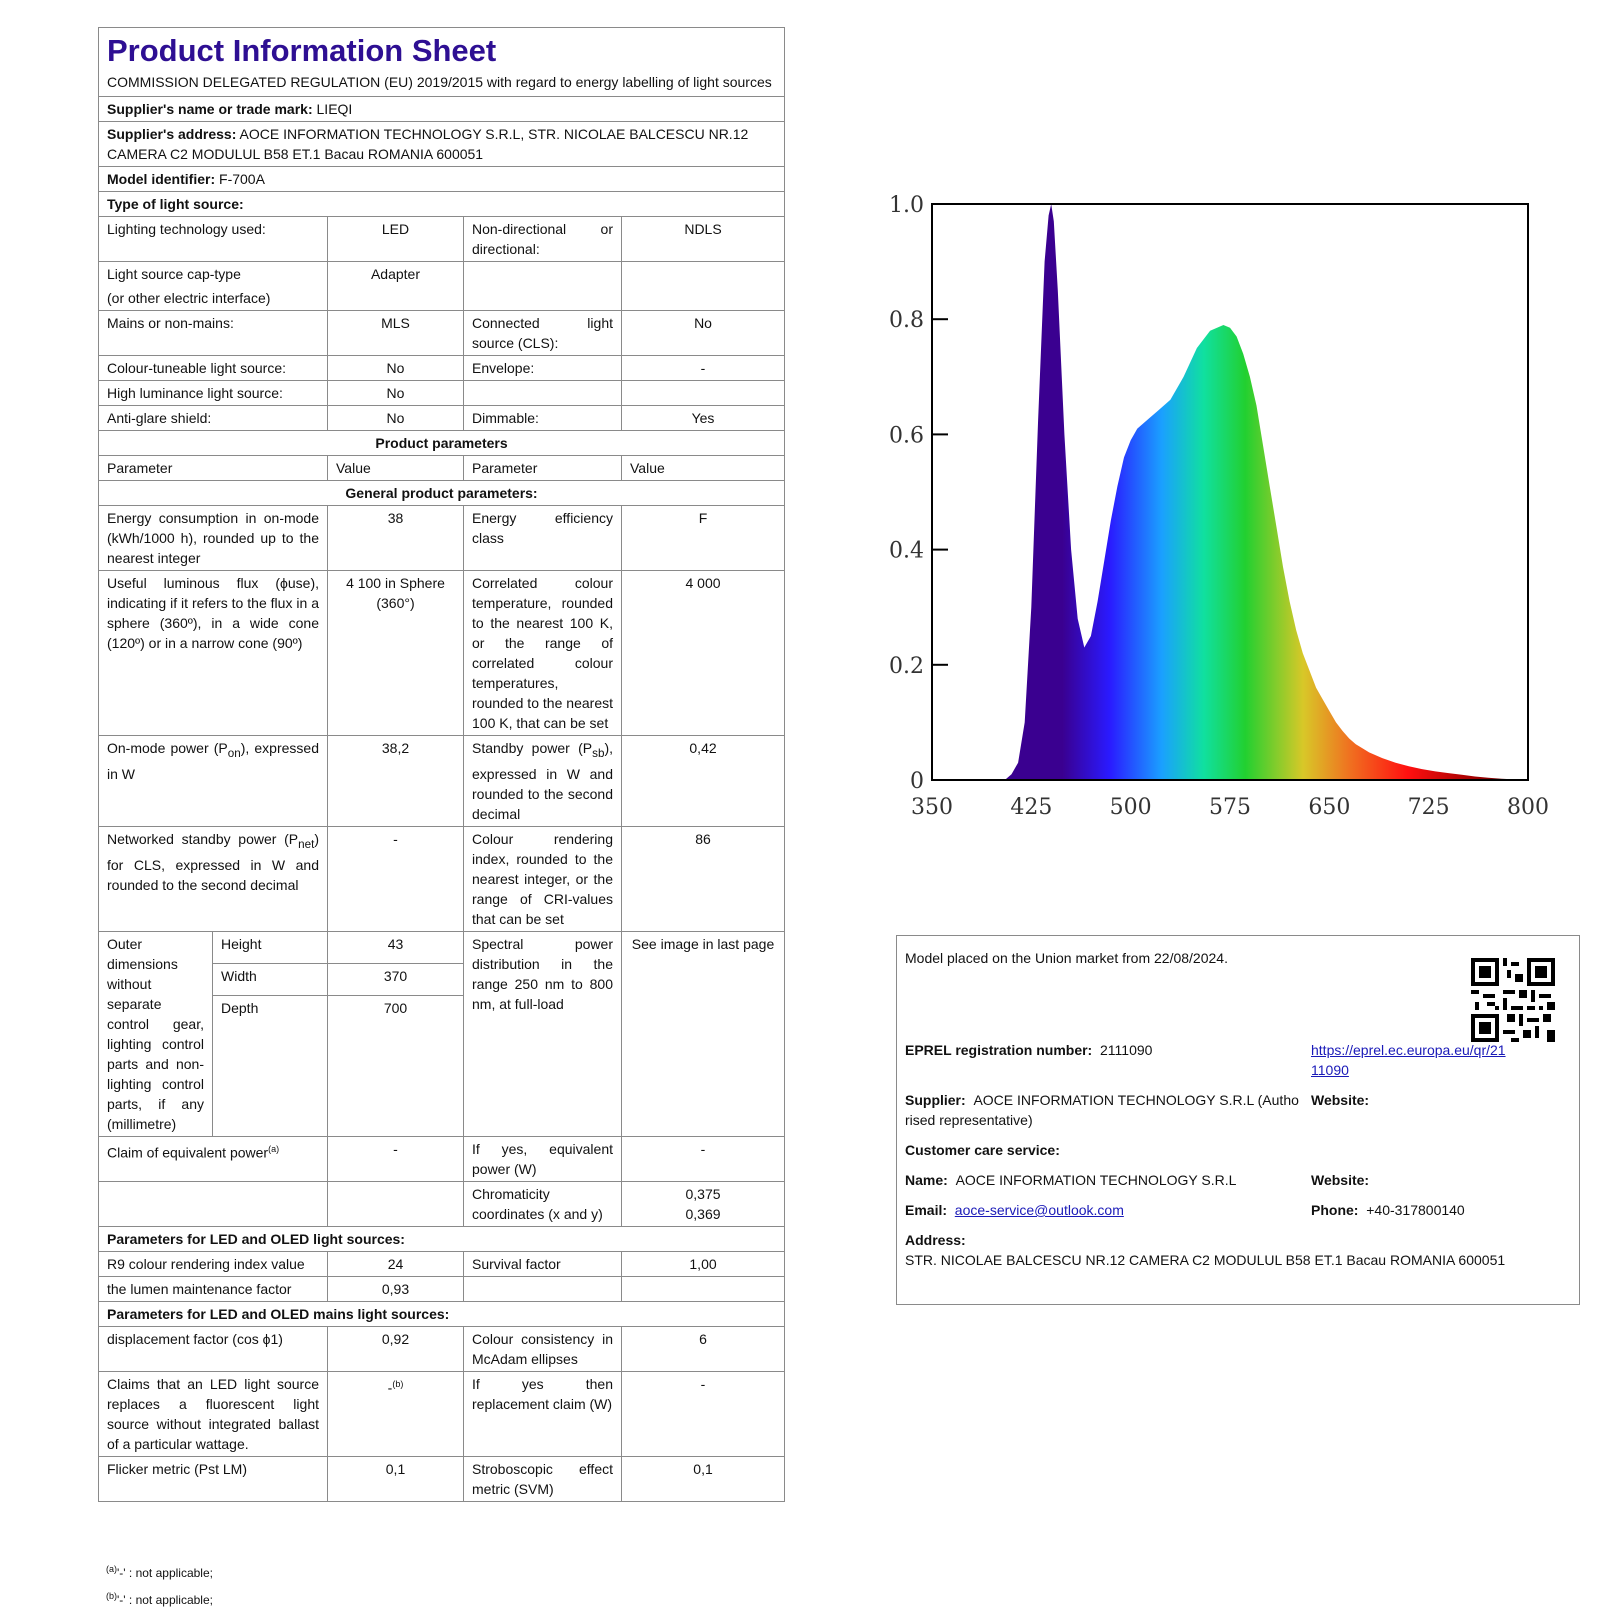 The width and height of the screenshot is (1600, 1612). I want to click on eprel-link: https://eprel.ec.europa.eu/qr/21 11090, so click(1408, 1060).